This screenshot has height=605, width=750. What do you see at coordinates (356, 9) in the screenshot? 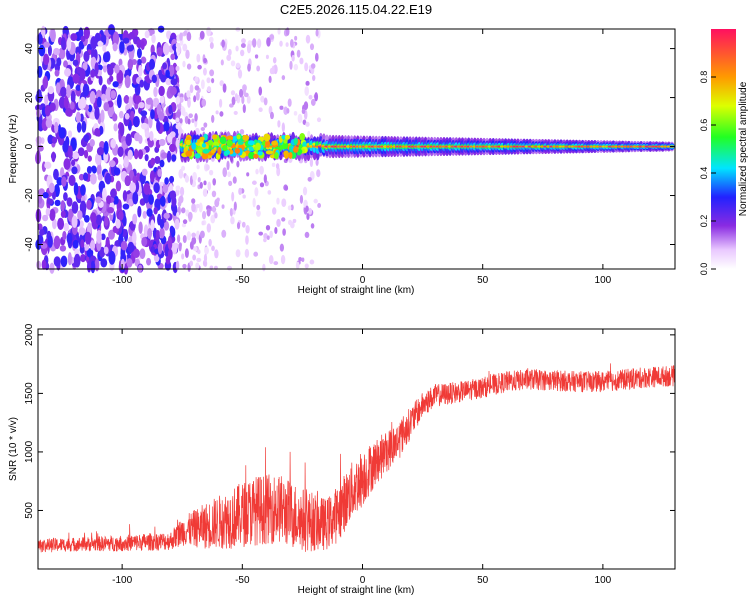
I see `figure-title: C2E5.2026.115.04.22.E19` at bounding box center [356, 9].